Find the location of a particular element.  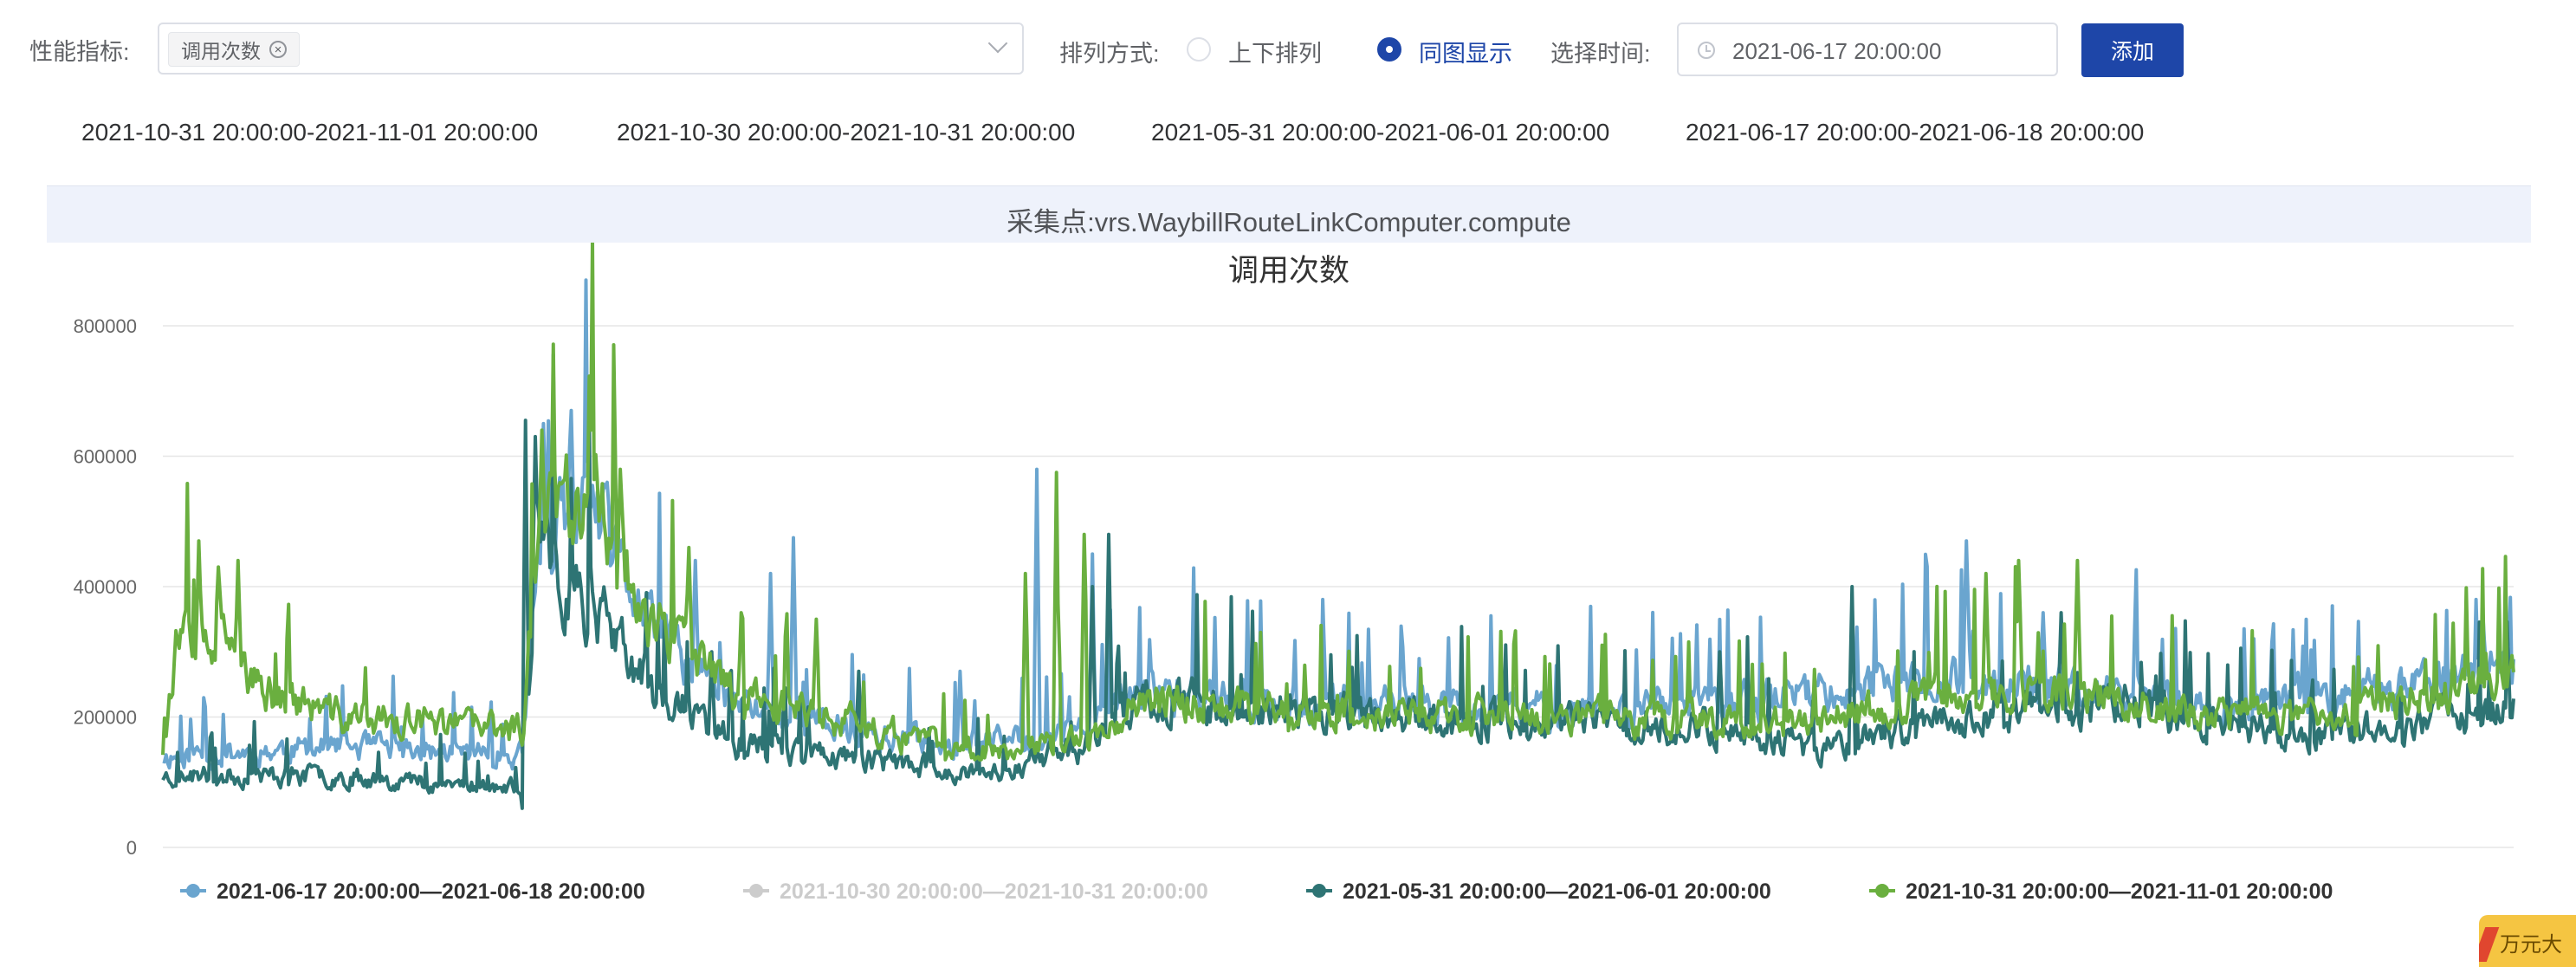

legend-label: 2021-10-30 20:00:00—2021-10-31 20:00:00 is located at coordinates (994, 892).